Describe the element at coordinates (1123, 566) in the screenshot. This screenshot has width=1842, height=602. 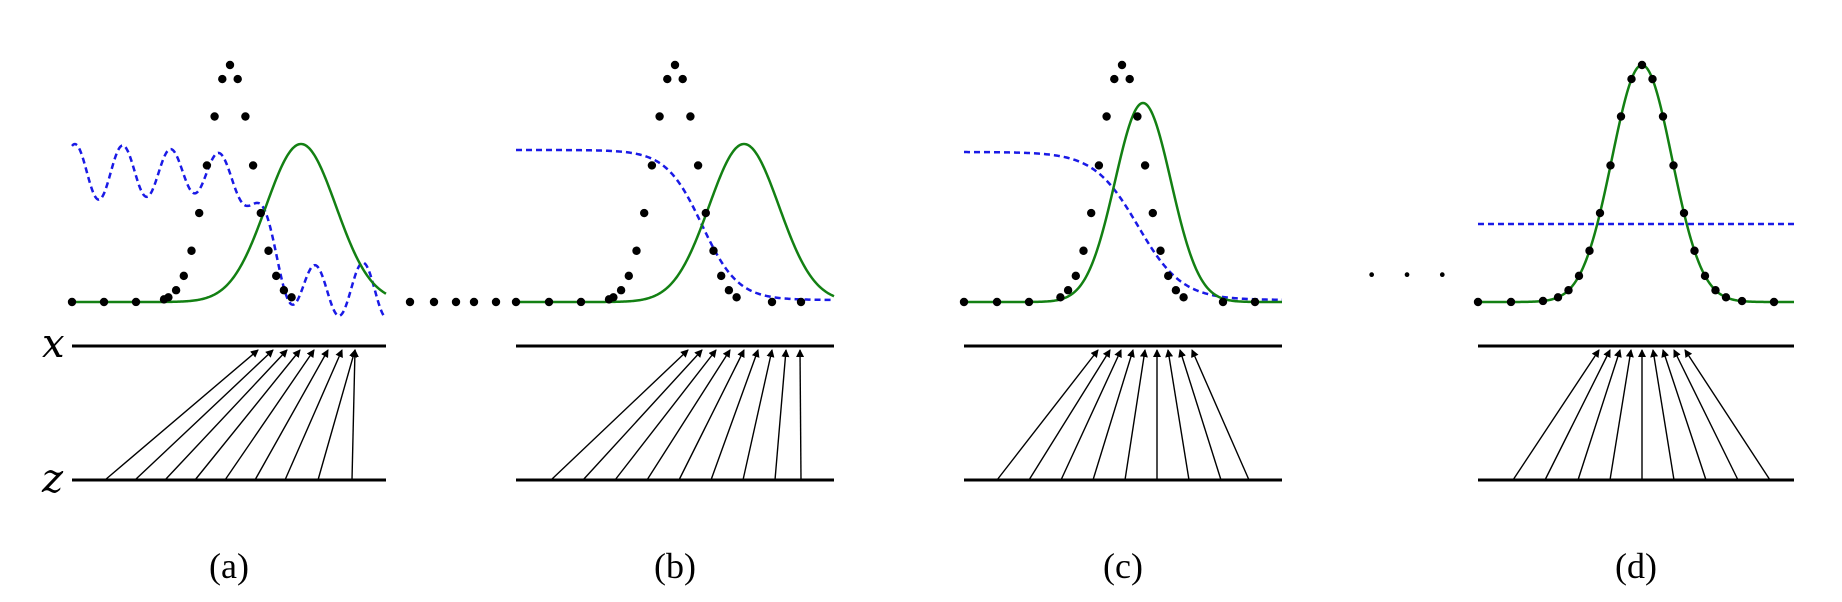
I see `panel-label-c: (c)` at that location.